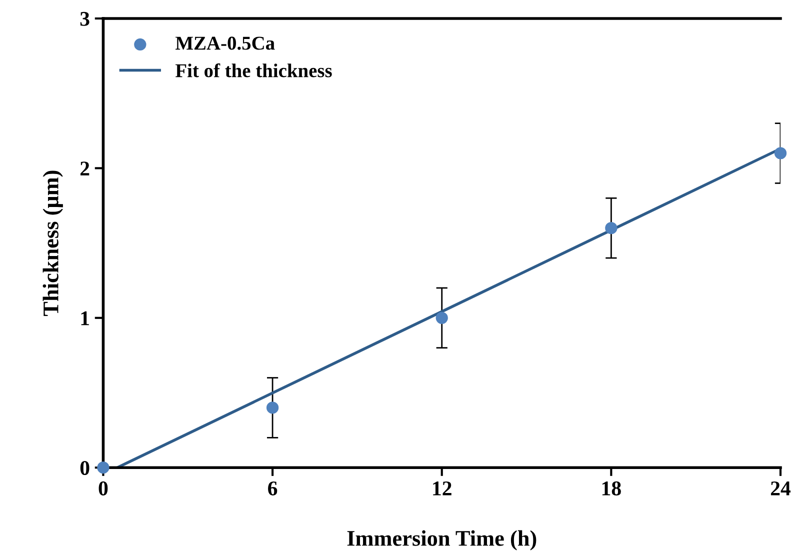  What do you see at coordinates (85, 169) in the screenshot?
I see `y-tick-label: 2` at bounding box center [85, 169].